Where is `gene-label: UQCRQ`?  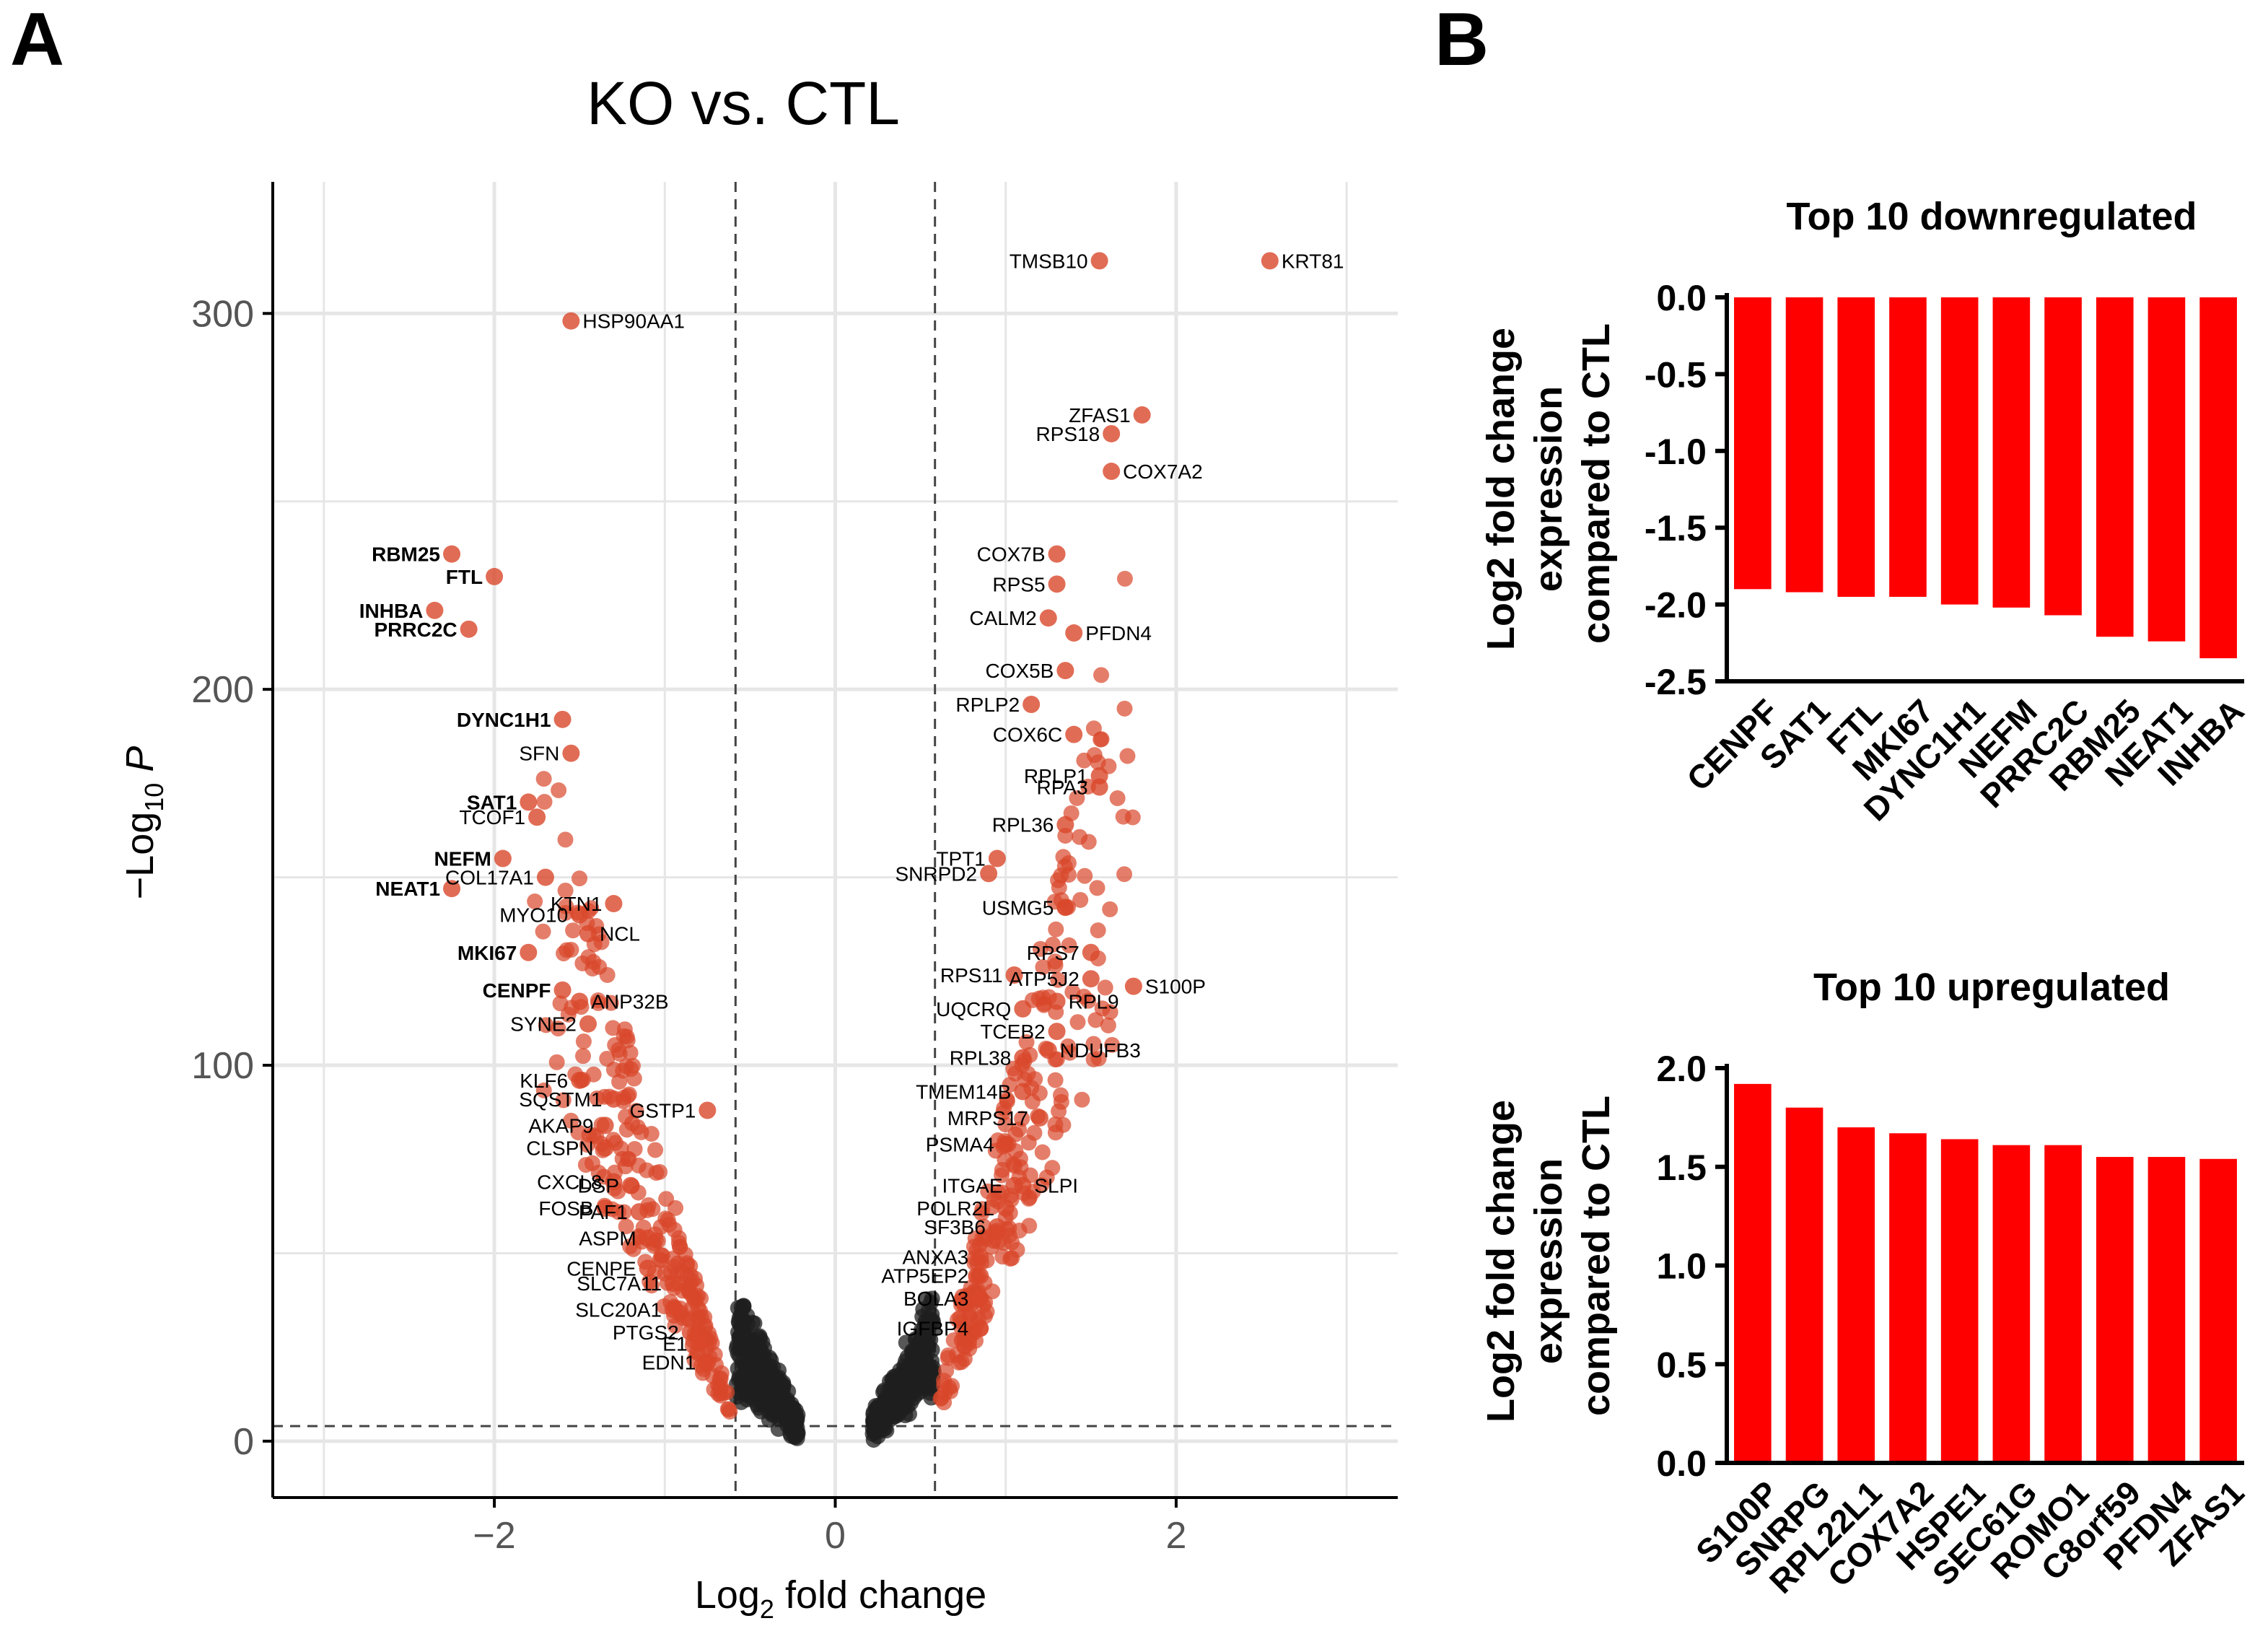
gene-label: UQCRQ is located at coordinates (973, 1009).